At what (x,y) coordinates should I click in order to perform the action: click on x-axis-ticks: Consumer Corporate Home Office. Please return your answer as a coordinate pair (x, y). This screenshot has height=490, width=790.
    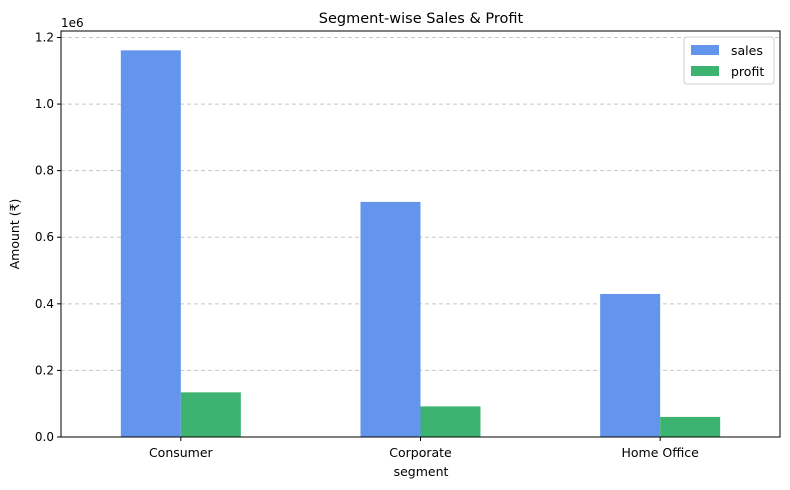
    Looking at the image, I should click on (424, 448).